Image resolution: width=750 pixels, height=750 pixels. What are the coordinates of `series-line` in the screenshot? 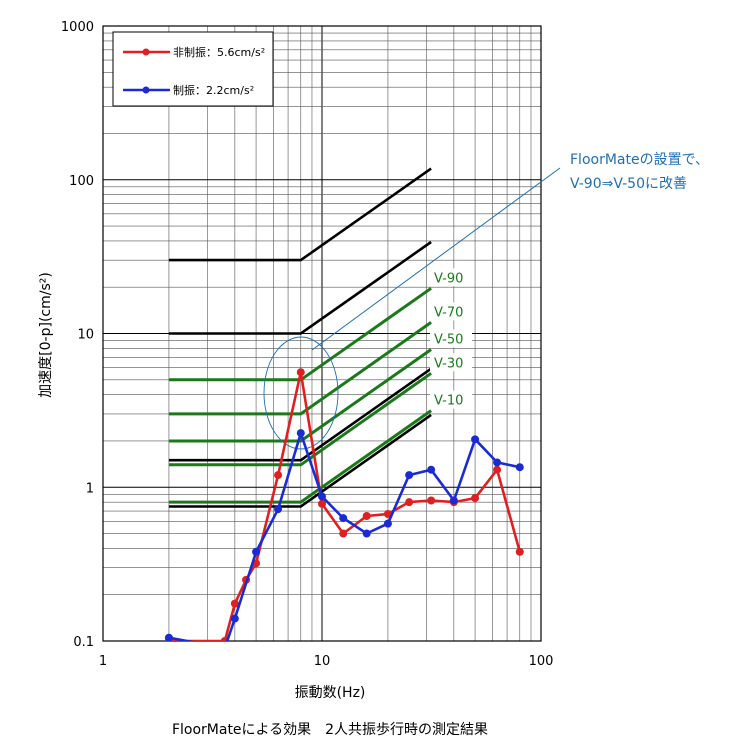 It's located at (344, 536).